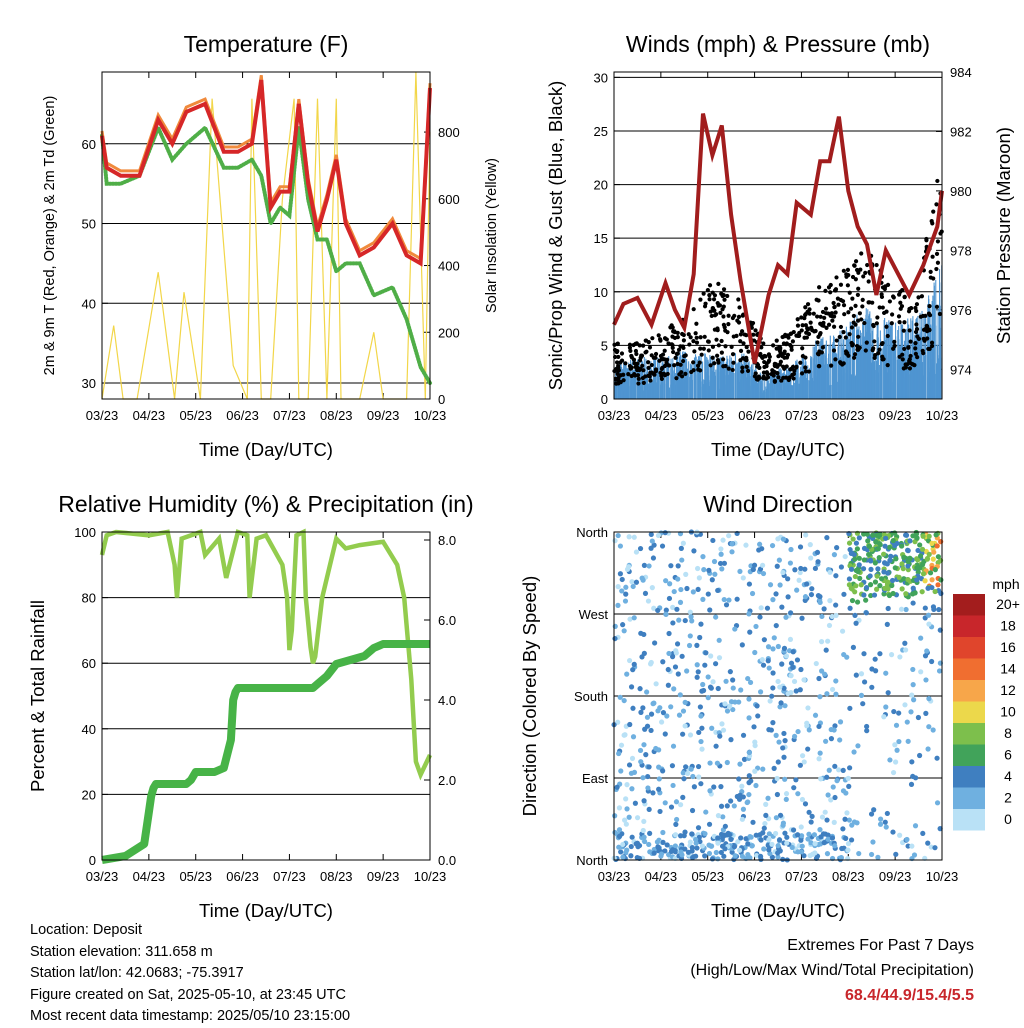 The width and height of the screenshot is (1024, 1028). Describe the element at coordinates (447, 540) in the screenshot. I see `y2-tick-label: 8.0` at that location.